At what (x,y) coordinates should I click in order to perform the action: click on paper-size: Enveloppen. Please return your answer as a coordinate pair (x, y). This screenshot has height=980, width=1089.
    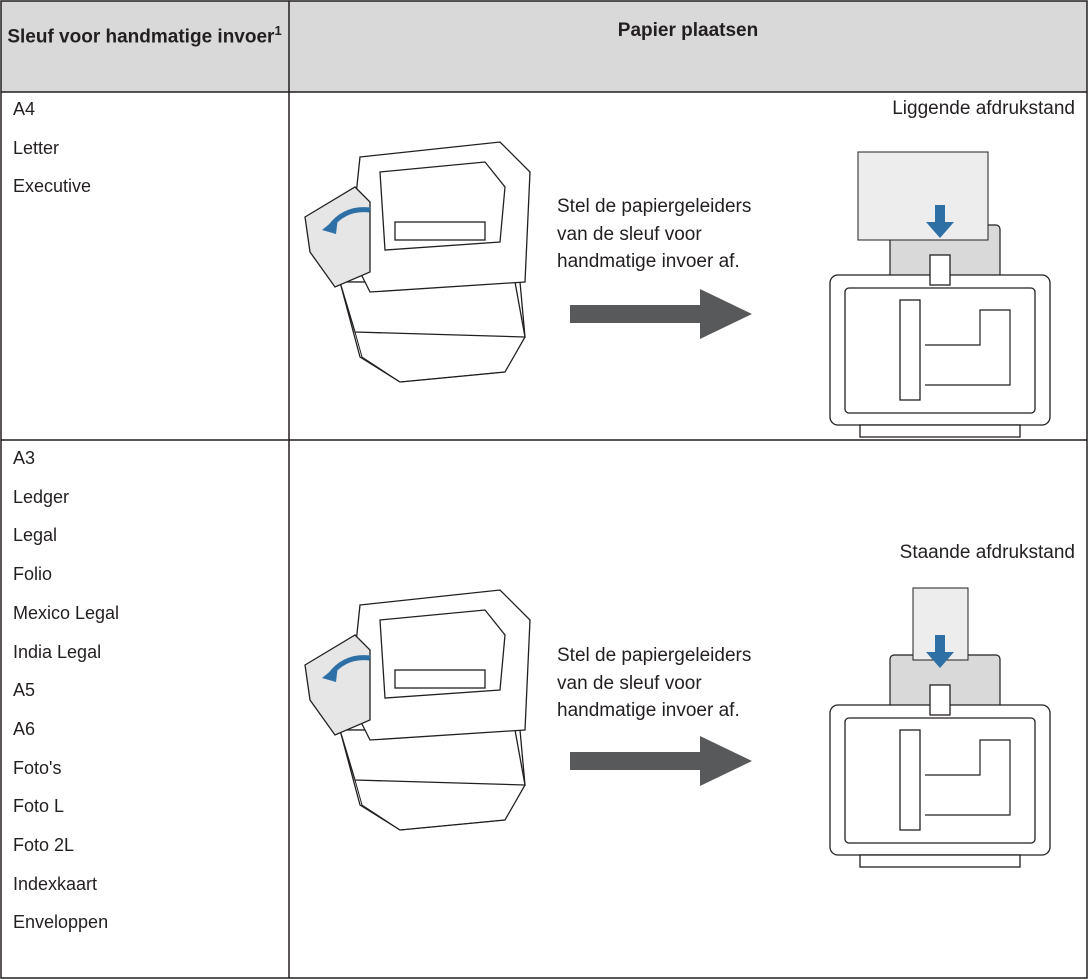
    Looking at the image, I should click on (61, 922).